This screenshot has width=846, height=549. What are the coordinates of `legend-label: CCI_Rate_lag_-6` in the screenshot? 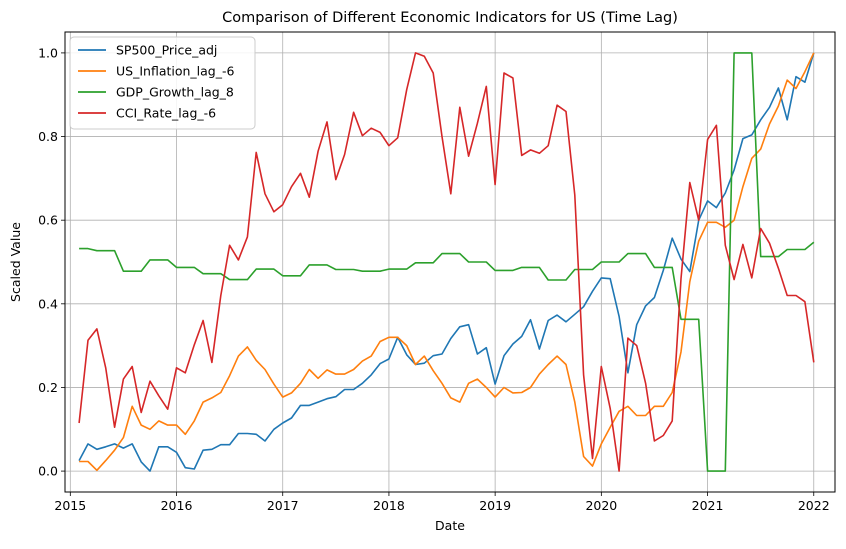 It's located at (166, 113).